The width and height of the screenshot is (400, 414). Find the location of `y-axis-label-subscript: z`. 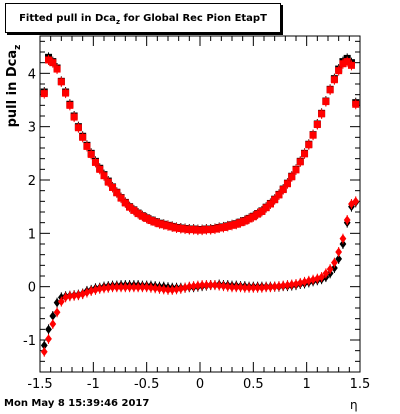

y-axis-label-subscript: z is located at coordinates (17, 47).